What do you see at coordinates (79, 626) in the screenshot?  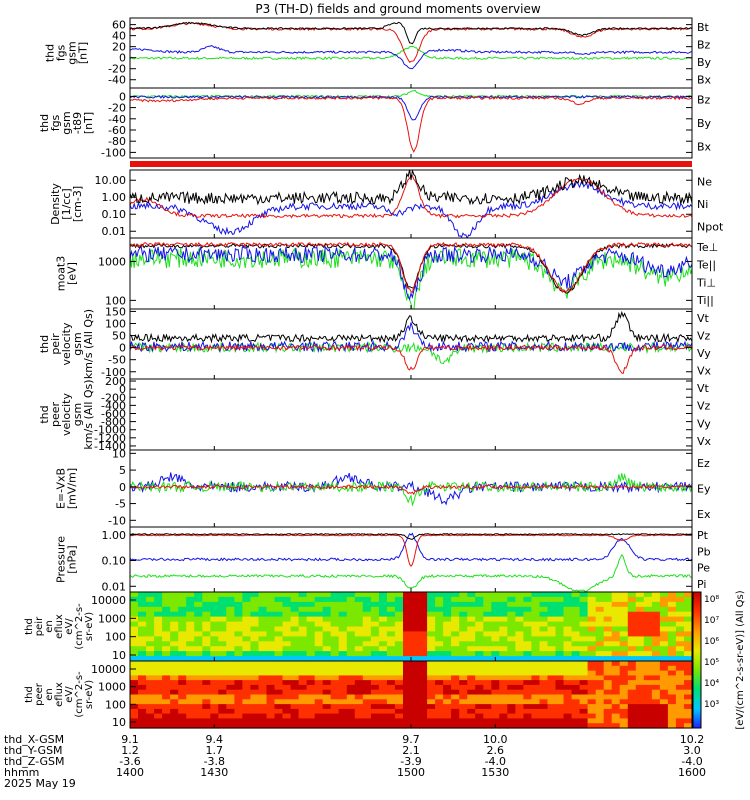 I see `y-axis-label: (cm^2-s-` at bounding box center [79, 626].